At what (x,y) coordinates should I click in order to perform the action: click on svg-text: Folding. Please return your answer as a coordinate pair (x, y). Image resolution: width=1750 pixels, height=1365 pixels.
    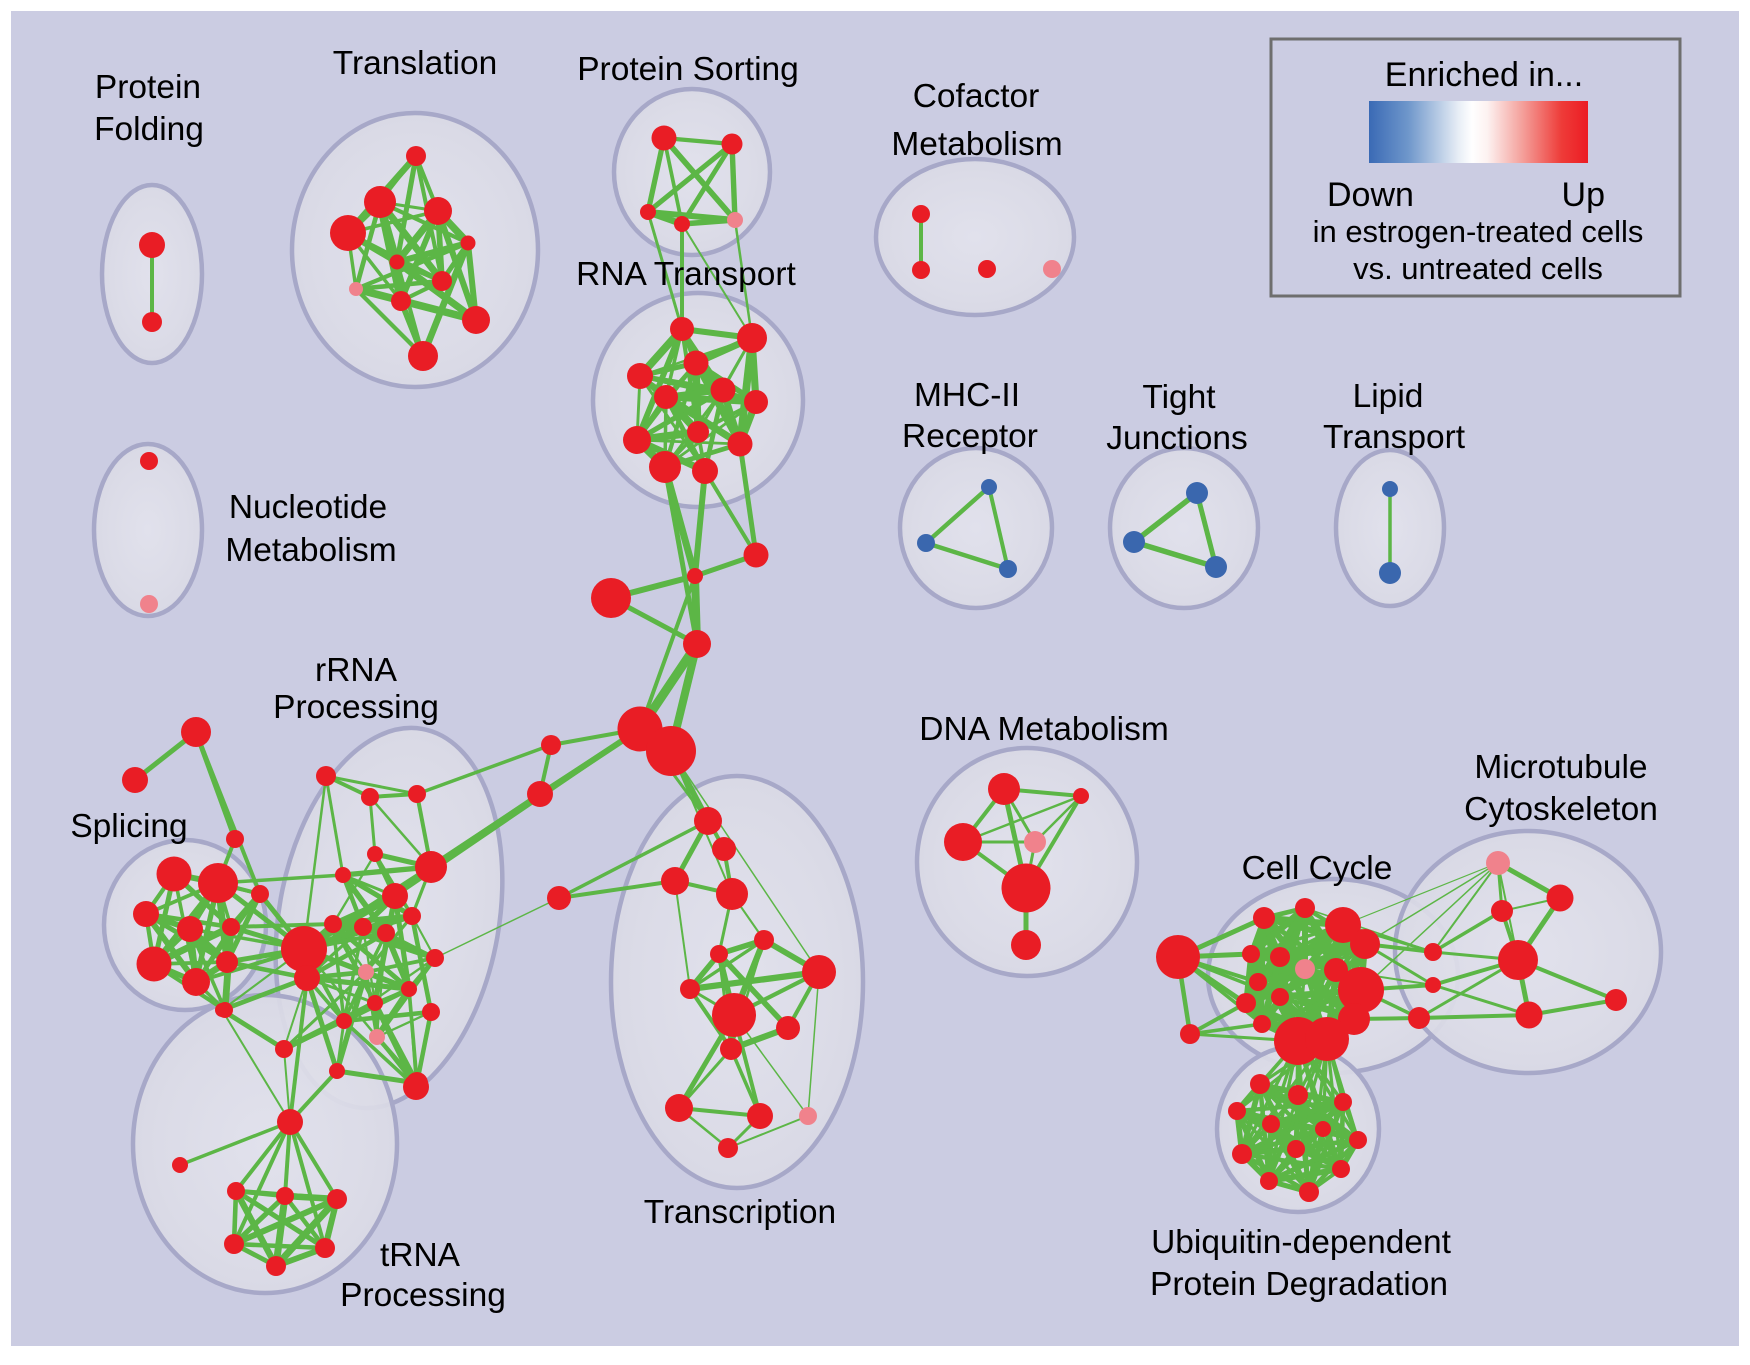
    Looking at the image, I should click on (149, 129).